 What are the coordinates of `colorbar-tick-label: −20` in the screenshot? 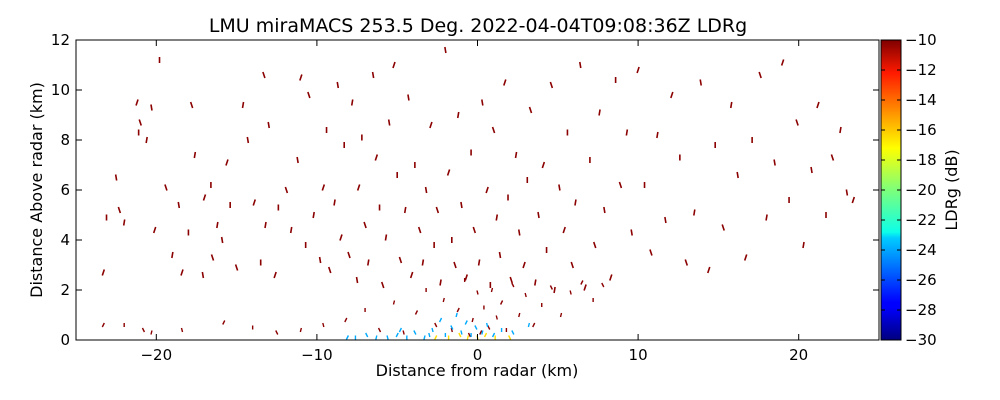 It's located at (921, 190).